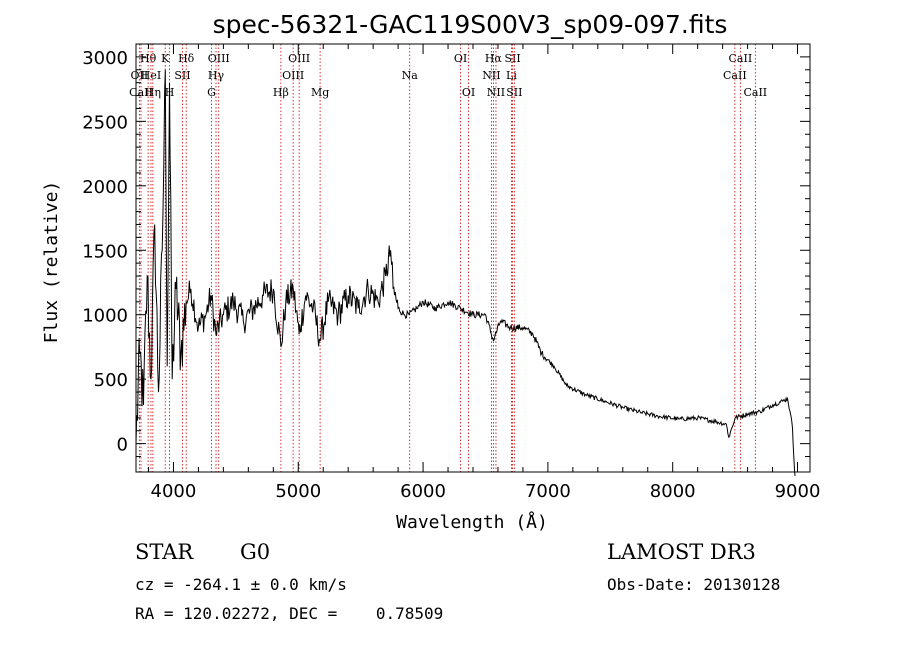 The width and height of the screenshot is (900, 649). What do you see at coordinates (165, 58) in the screenshot?
I see `marker-label-5: K` at bounding box center [165, 58].